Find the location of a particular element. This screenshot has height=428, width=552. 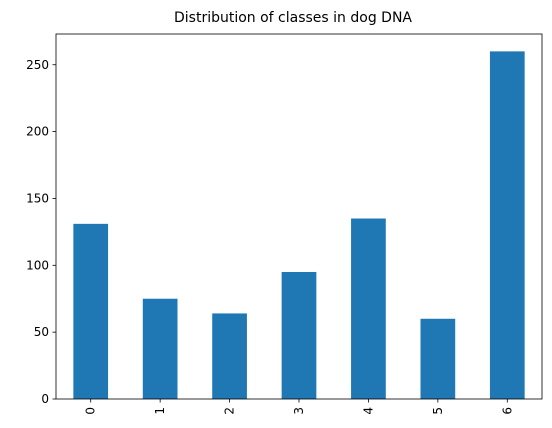

chart-title: Distribution of classes in dog DNA is located at coordinates (293, 18).